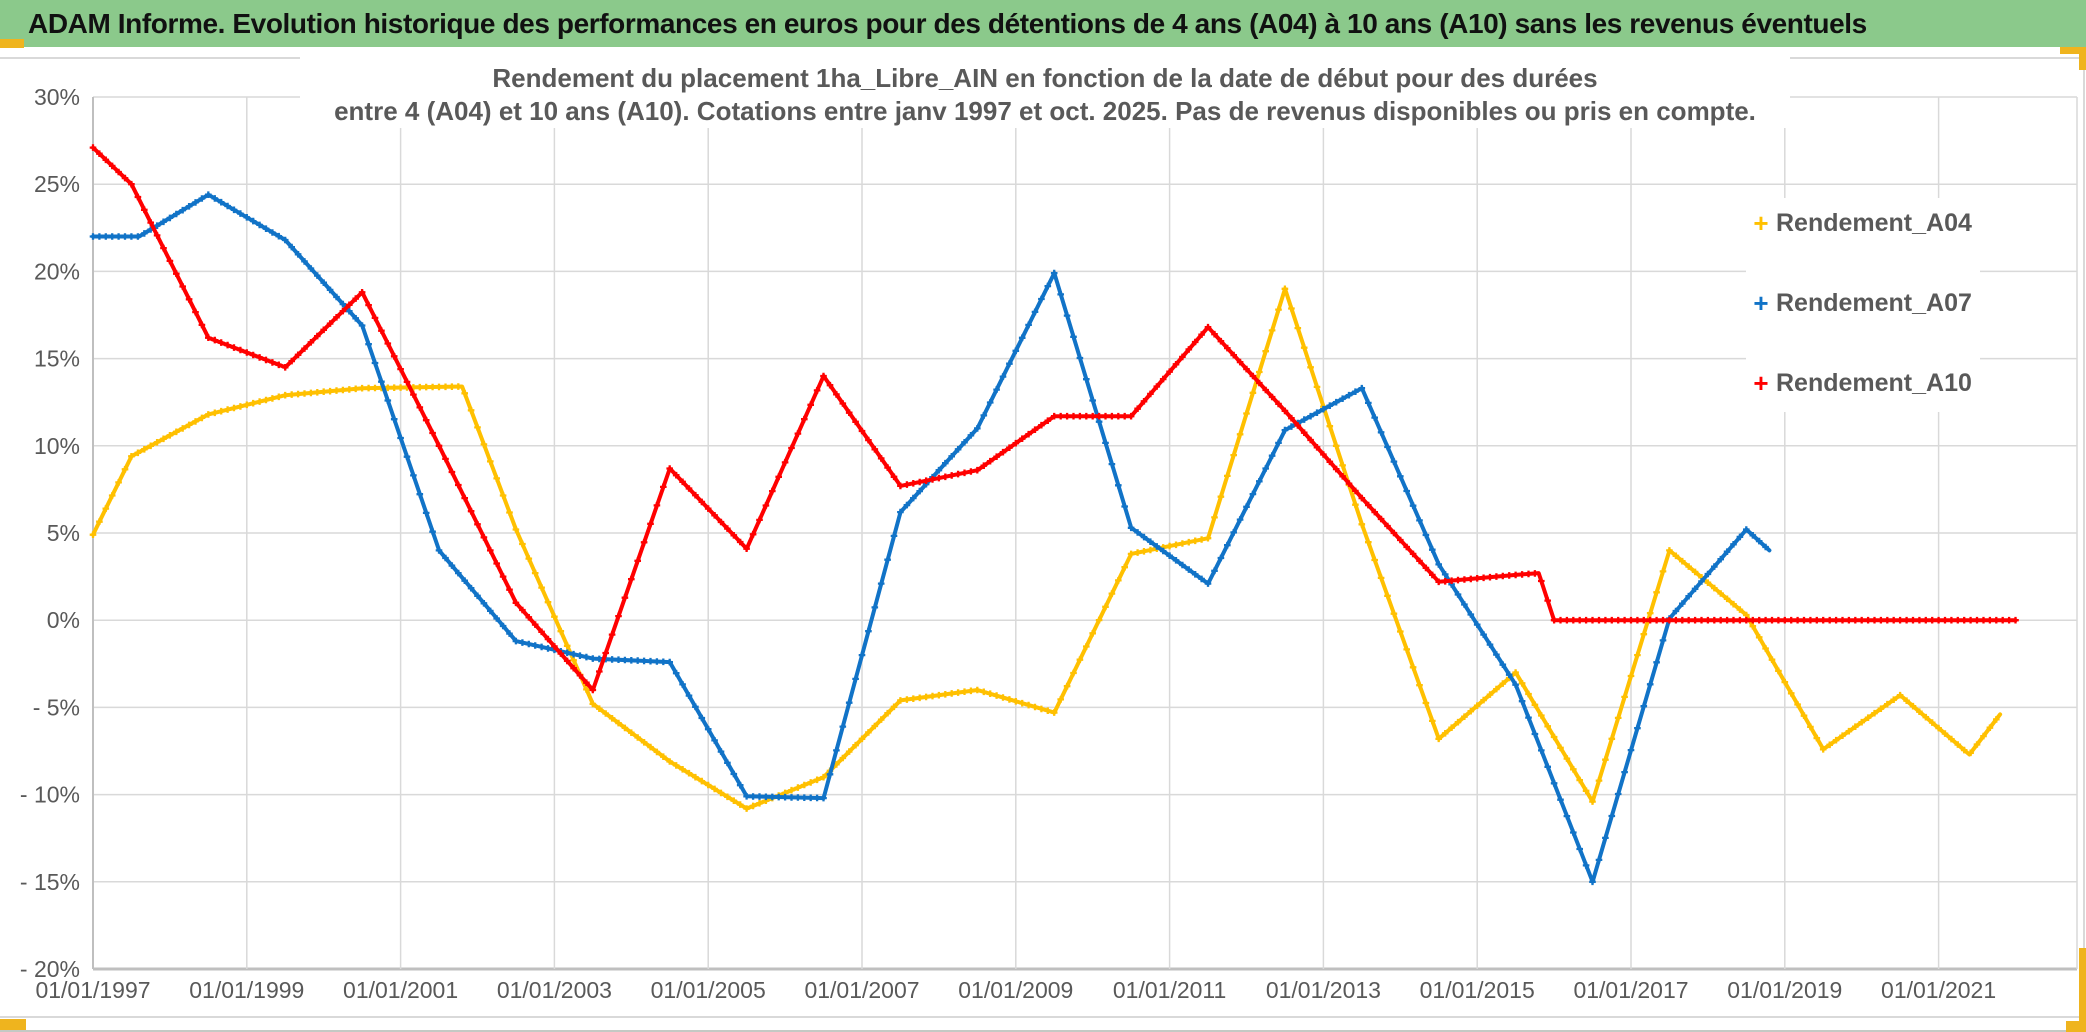 This screenshot has height=1032, width=2086. Describe the element at coordinates (1043, 1031) in the screenshot. I see `bottom-edge-line` at that location.